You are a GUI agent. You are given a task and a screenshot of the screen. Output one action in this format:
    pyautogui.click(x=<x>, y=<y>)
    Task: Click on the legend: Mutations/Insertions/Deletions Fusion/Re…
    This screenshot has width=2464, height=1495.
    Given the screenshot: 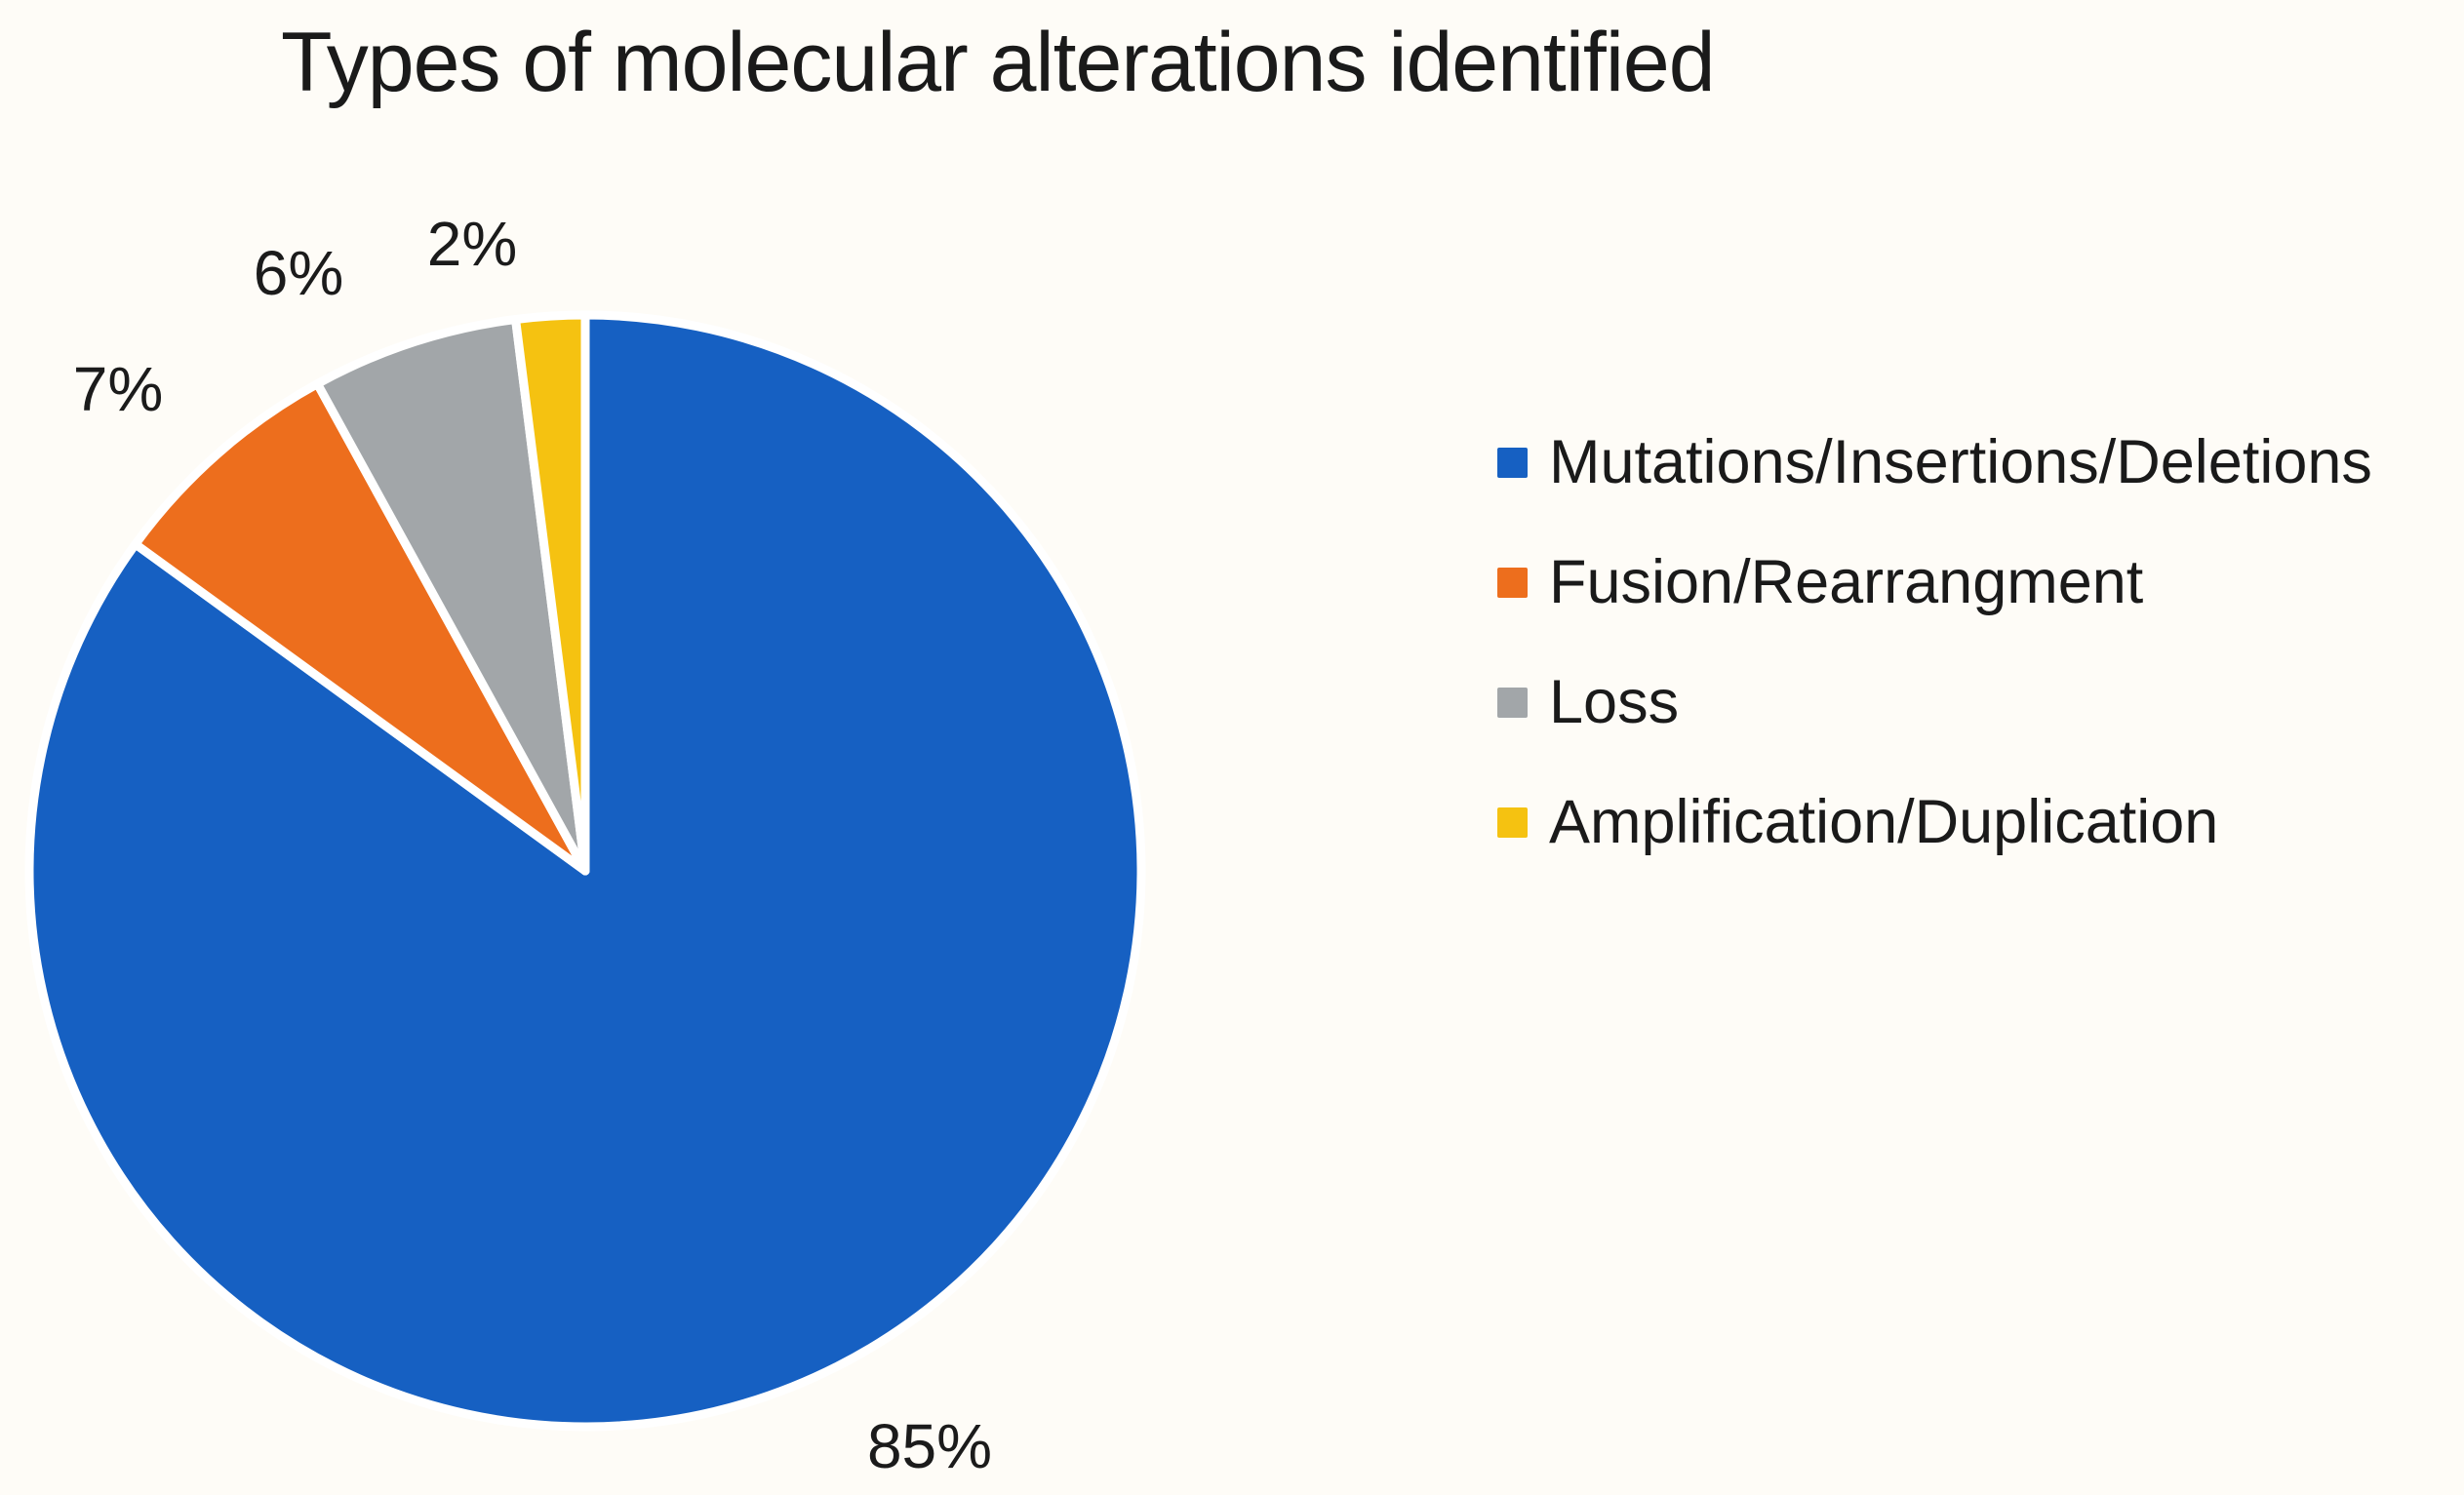 What is the action you would take?
    pyautogui.click(x=1934, y=672)
    